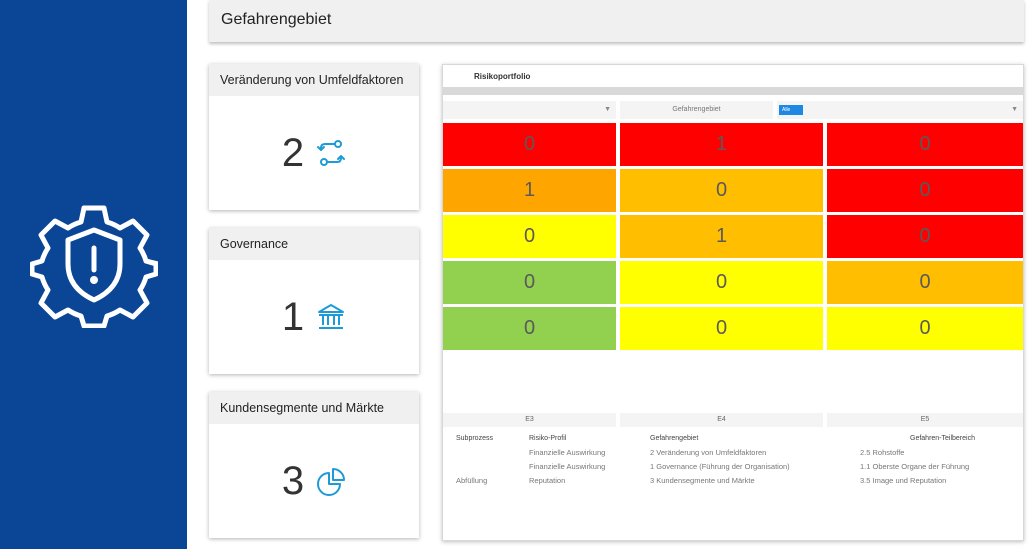  What do you see at coordinates (942, 438) in the screenshot?
I see `table-header-teilbereich: Gefahren-Teilbereich` at bounding box center [942, 438].